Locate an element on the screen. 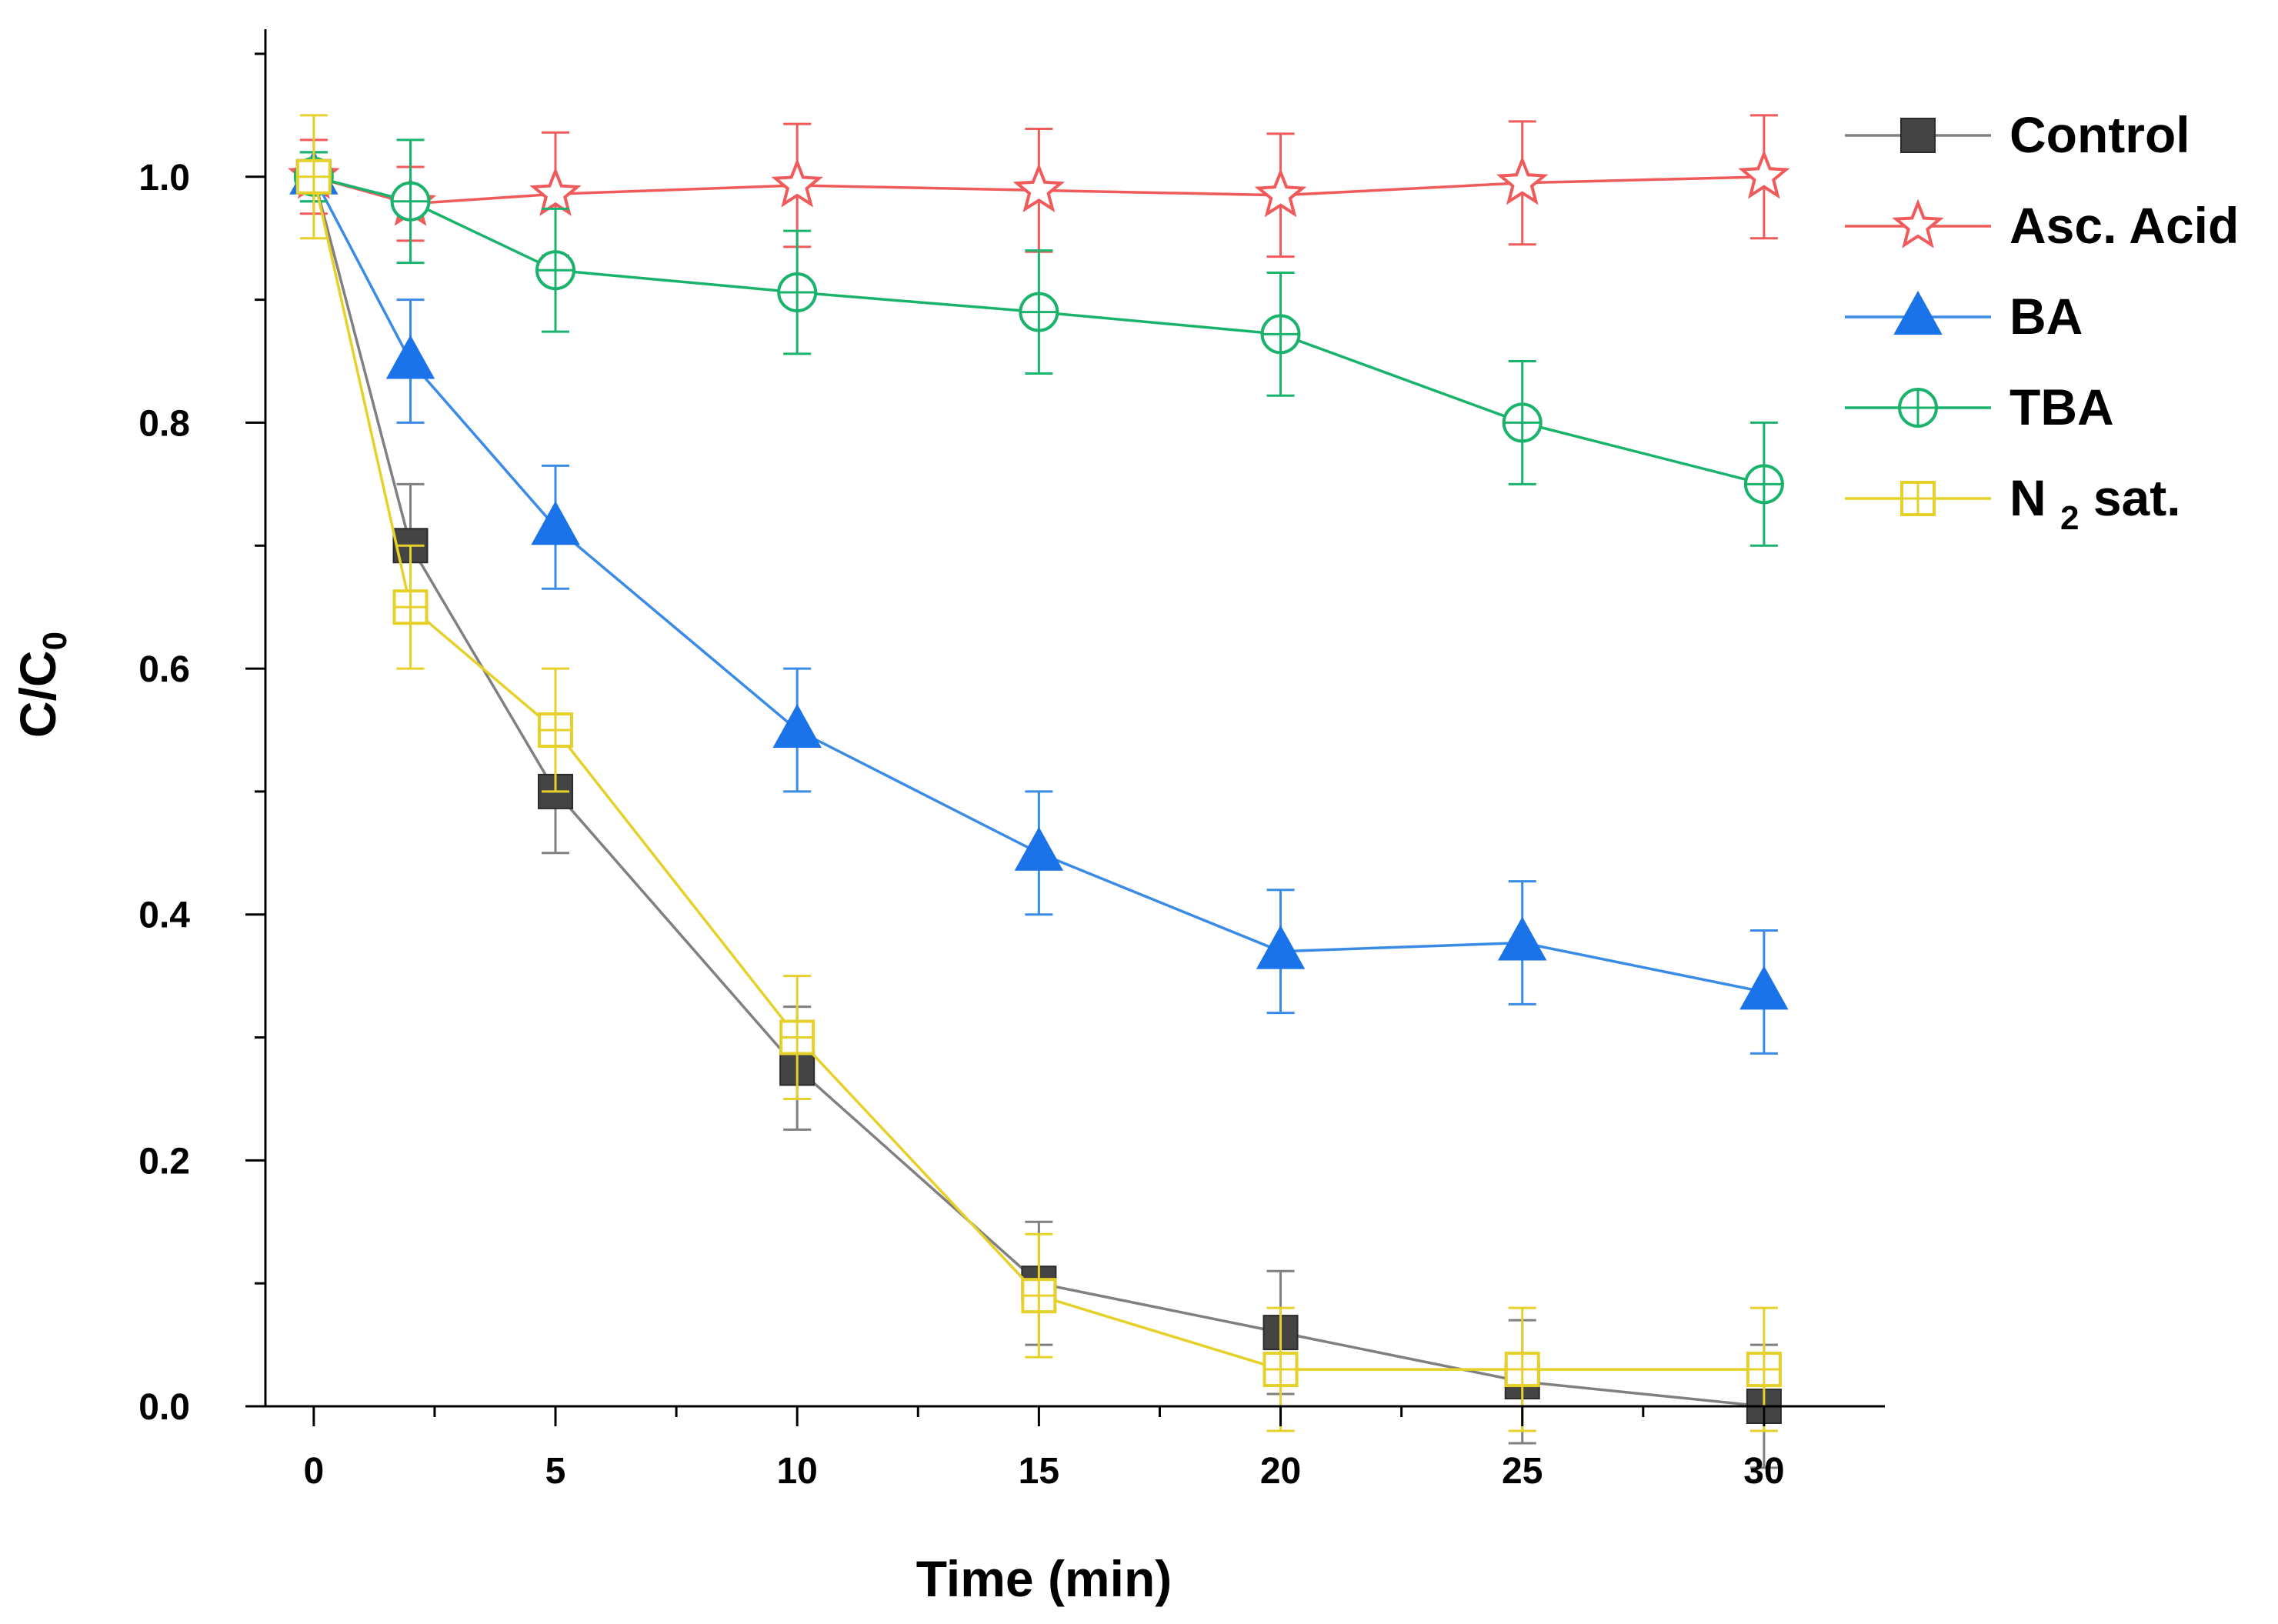 This screenshot has width=2278, height=1624. x-tick-label: 30 is located at coordinates (1763, 1471).